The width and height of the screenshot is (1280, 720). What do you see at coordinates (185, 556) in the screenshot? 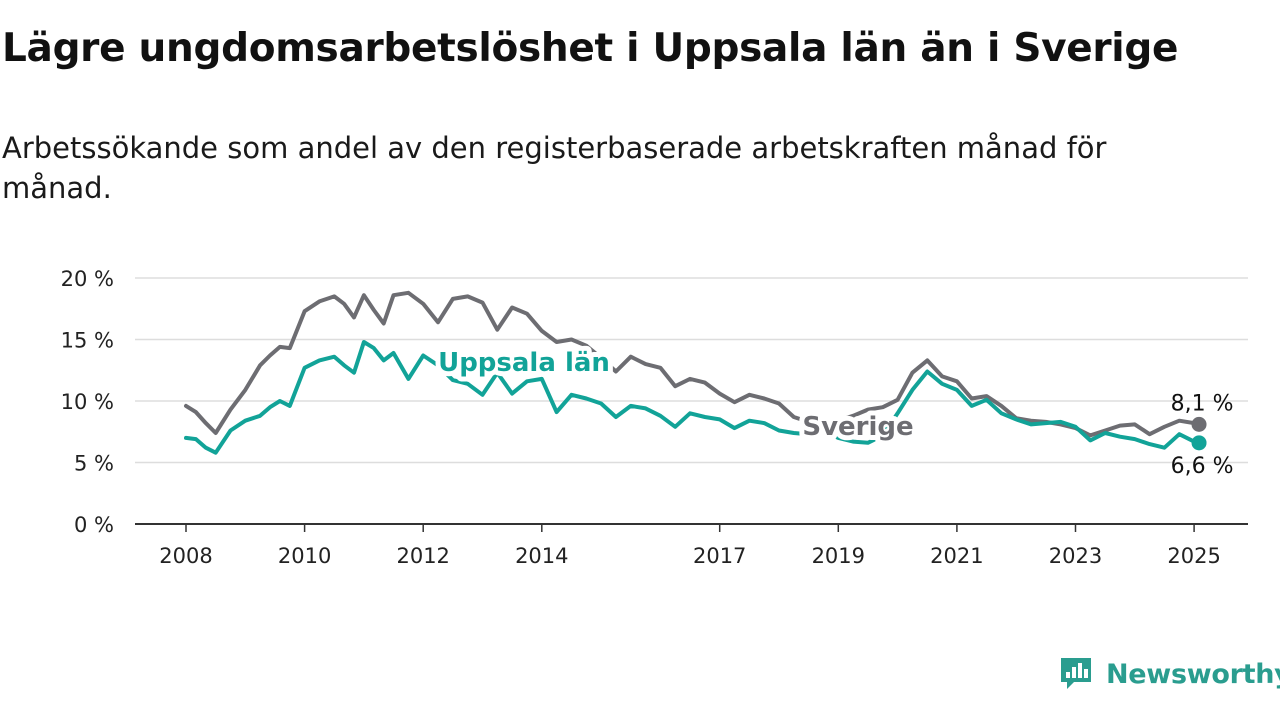
I see `x-tick-label: 2008` at bounding box center [185, 556].